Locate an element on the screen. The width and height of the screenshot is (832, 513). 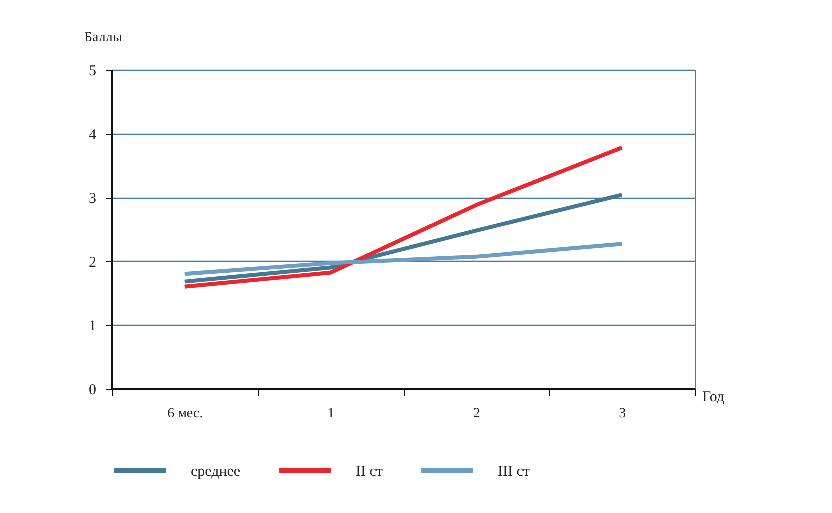
legend-label: среднее is located at coordinates (216, 472).